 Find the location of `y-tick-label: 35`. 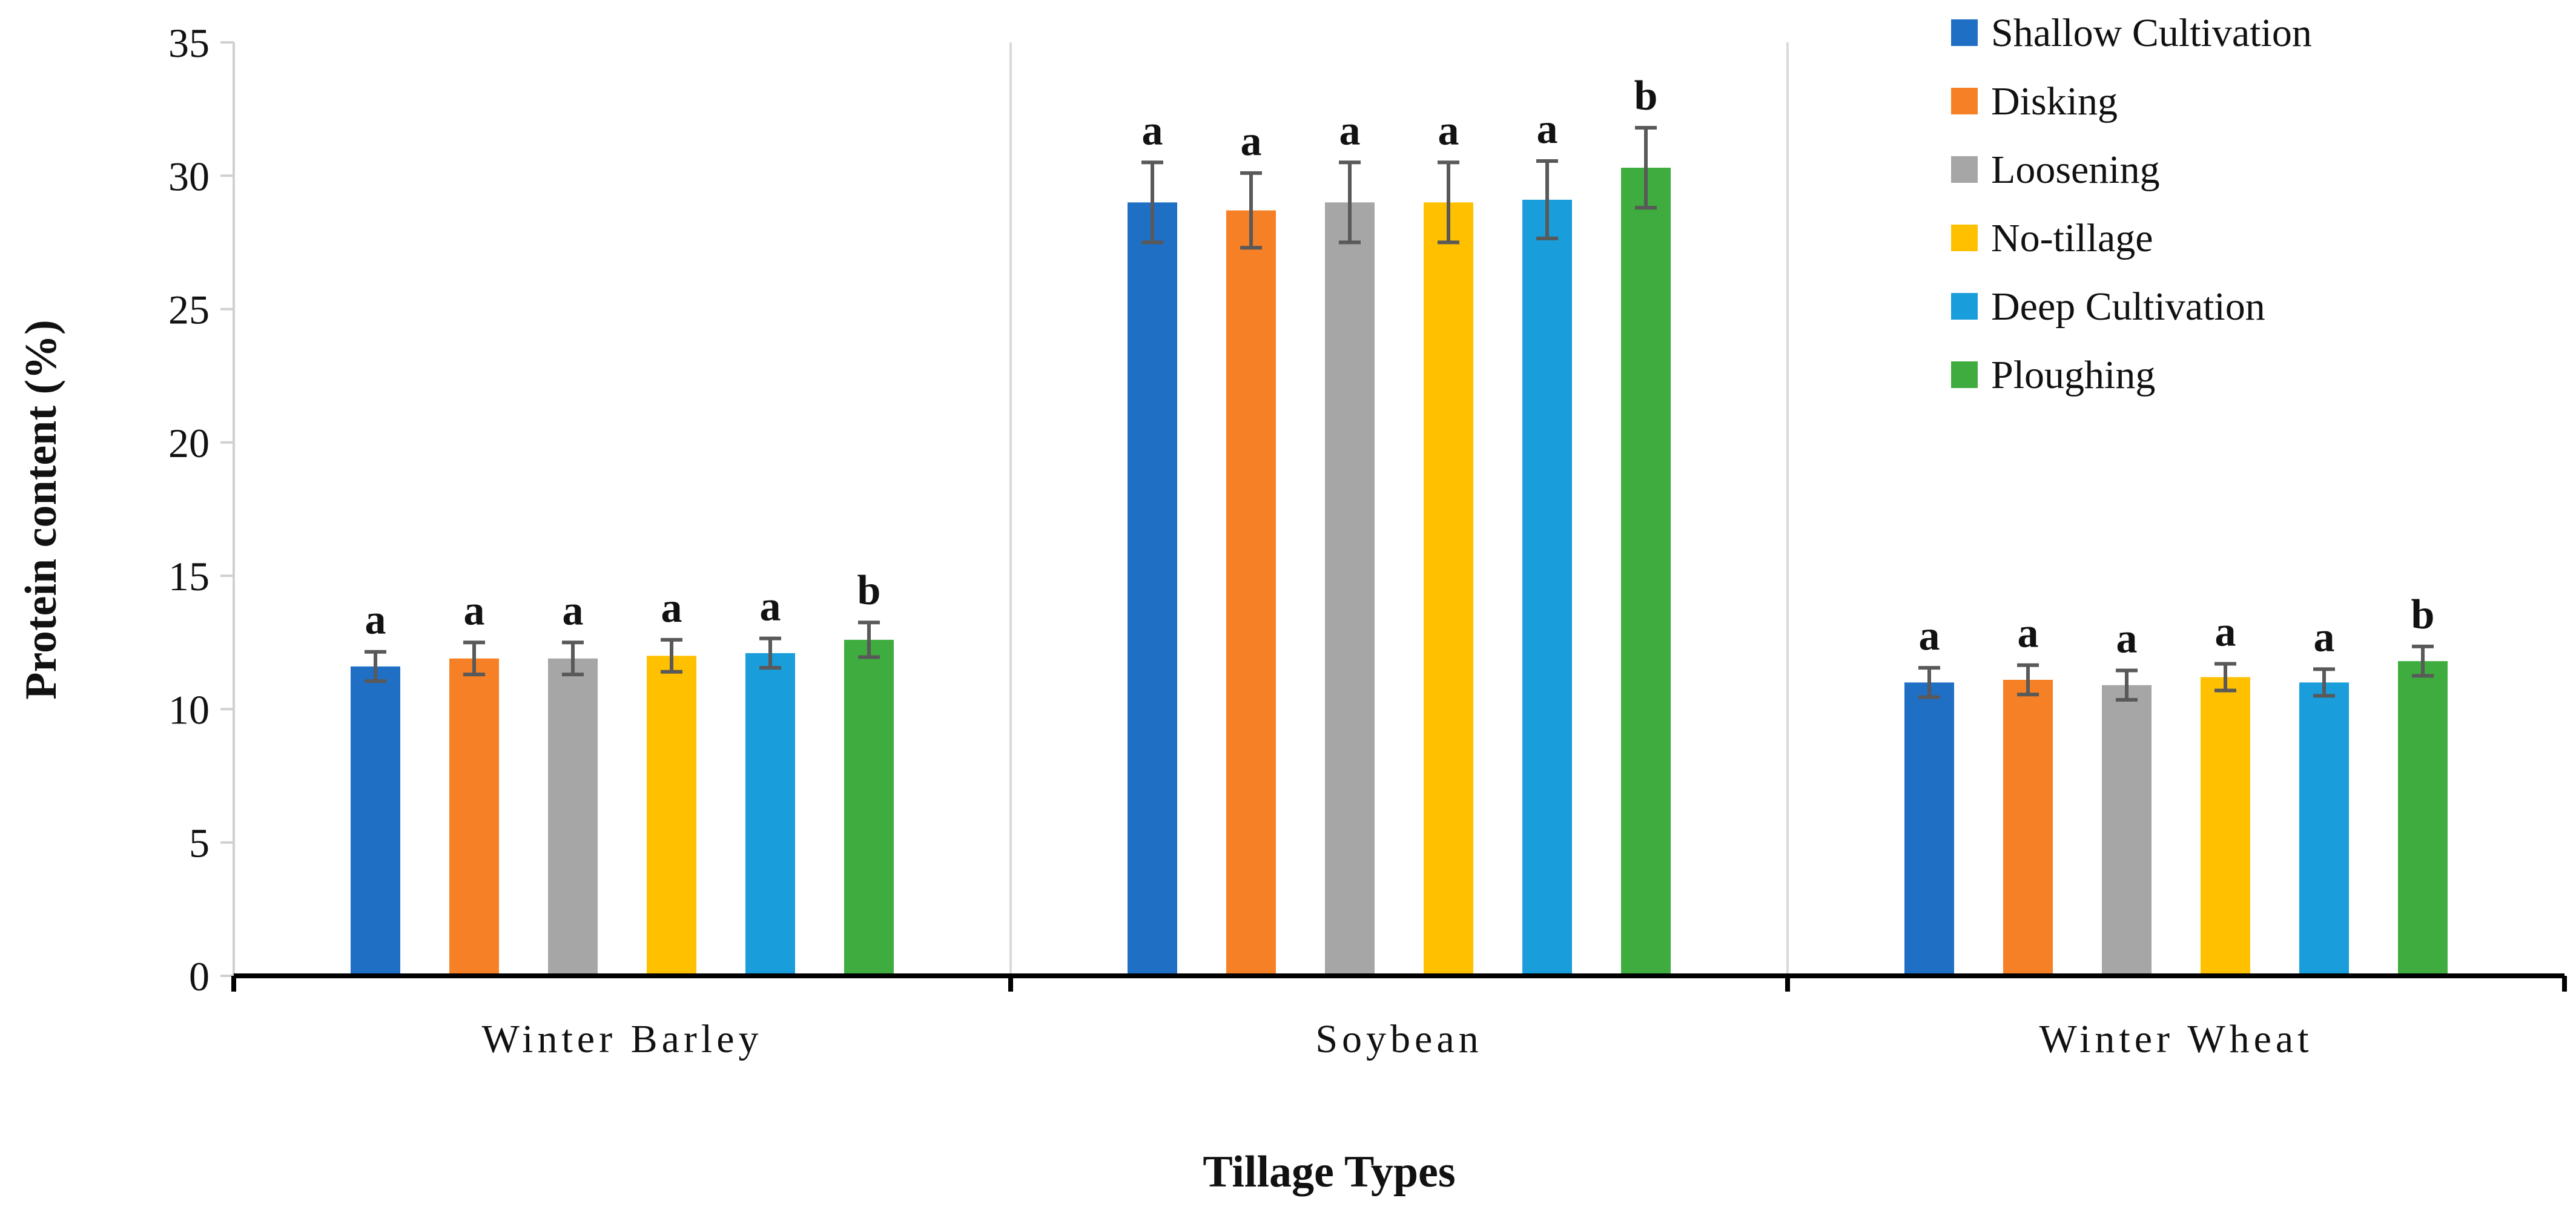

y-tick-label: 35 is located at coordinates (189, 43).